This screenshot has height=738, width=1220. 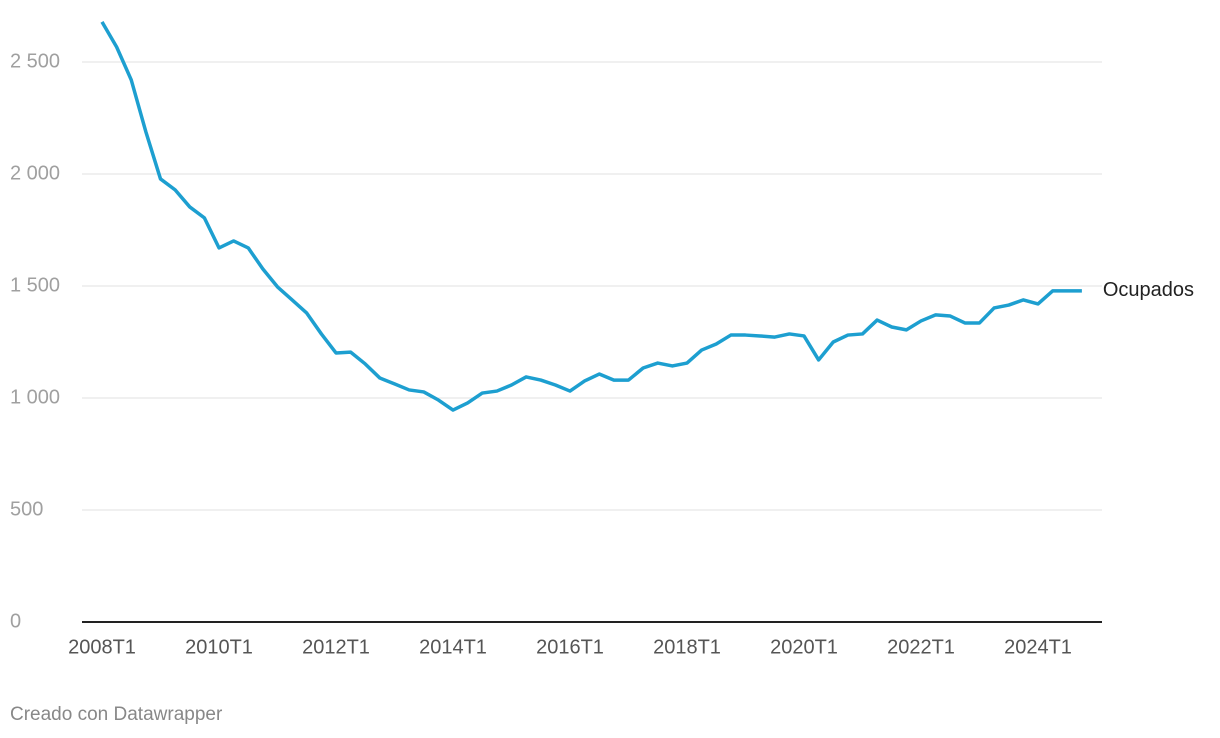 What do you see at coordinates (453, 647) in the screenshot?
I see `x-tick-label: 2014T1` at bounding box center [453, 647].